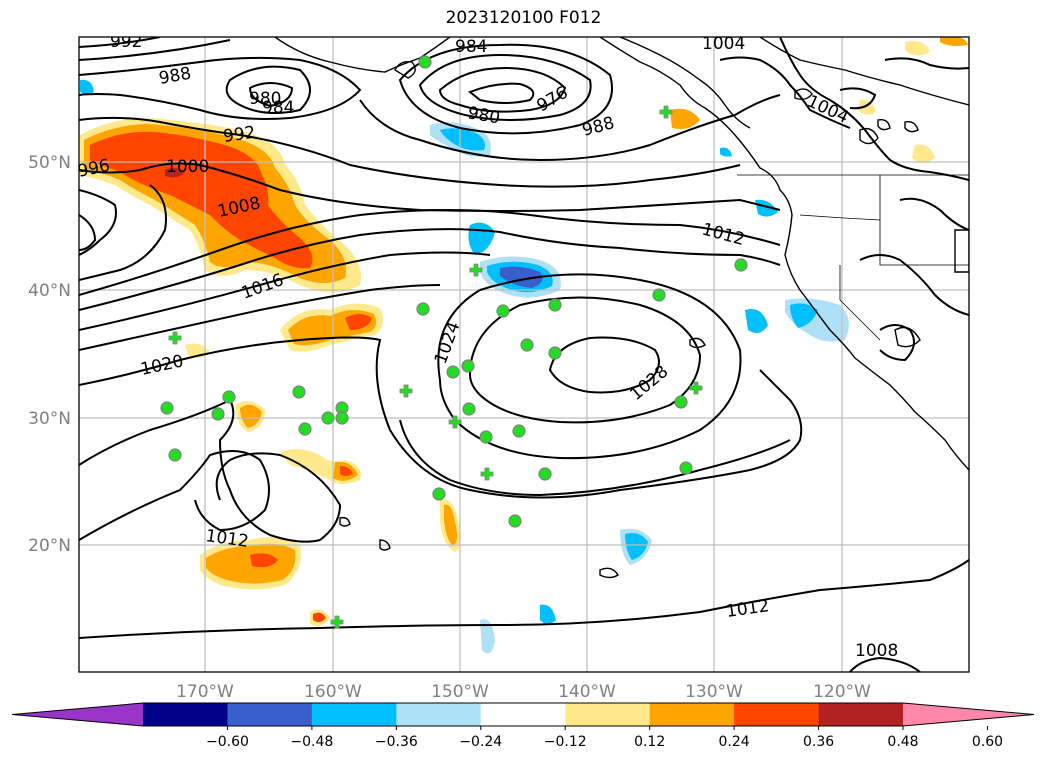 The image size is (1047, 765). I want to click on colorbar-tick-label: 0.12, so click(649, 742).